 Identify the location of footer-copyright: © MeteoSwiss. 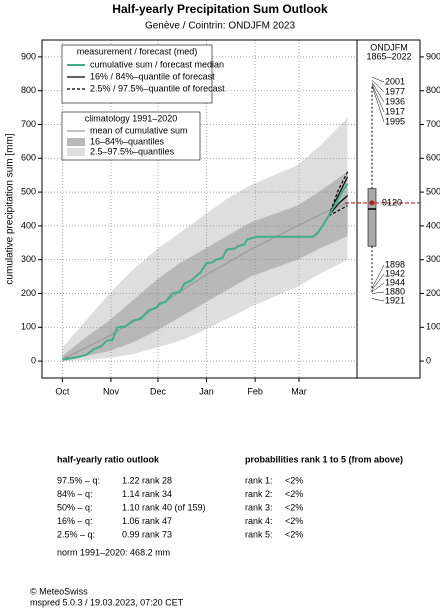
(59, 591).